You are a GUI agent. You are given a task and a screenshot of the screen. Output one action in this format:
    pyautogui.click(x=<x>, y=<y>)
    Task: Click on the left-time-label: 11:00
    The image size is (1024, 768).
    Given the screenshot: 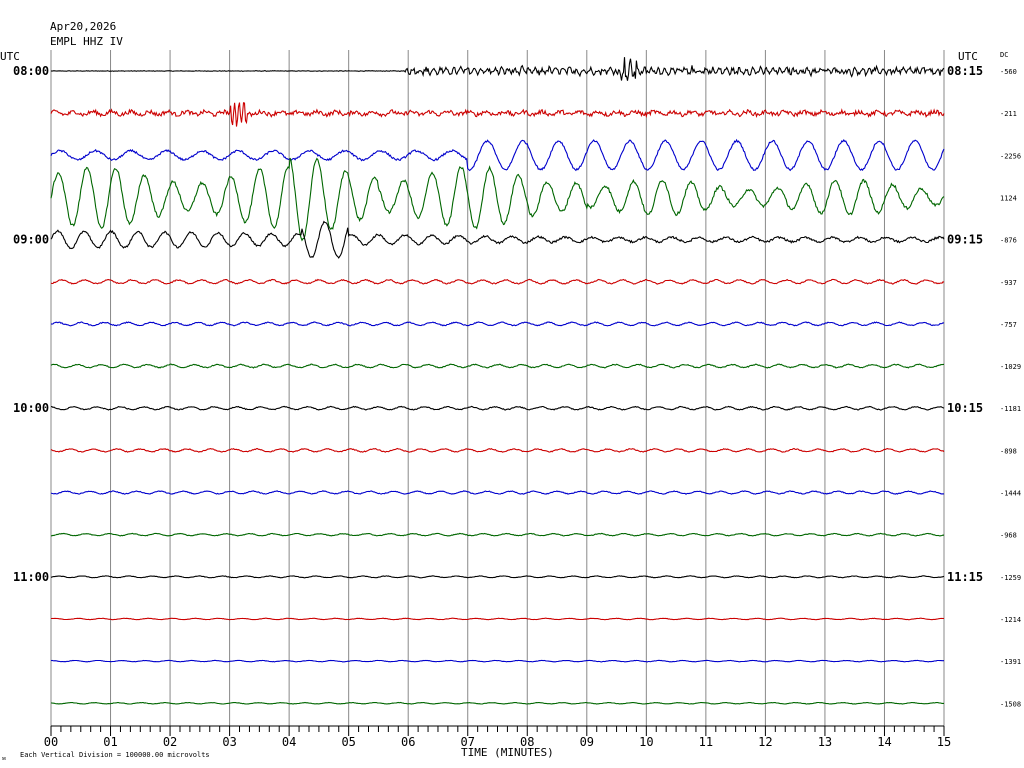 What is the action you would take?
    pyautogui.click(x=31, y=577)
    